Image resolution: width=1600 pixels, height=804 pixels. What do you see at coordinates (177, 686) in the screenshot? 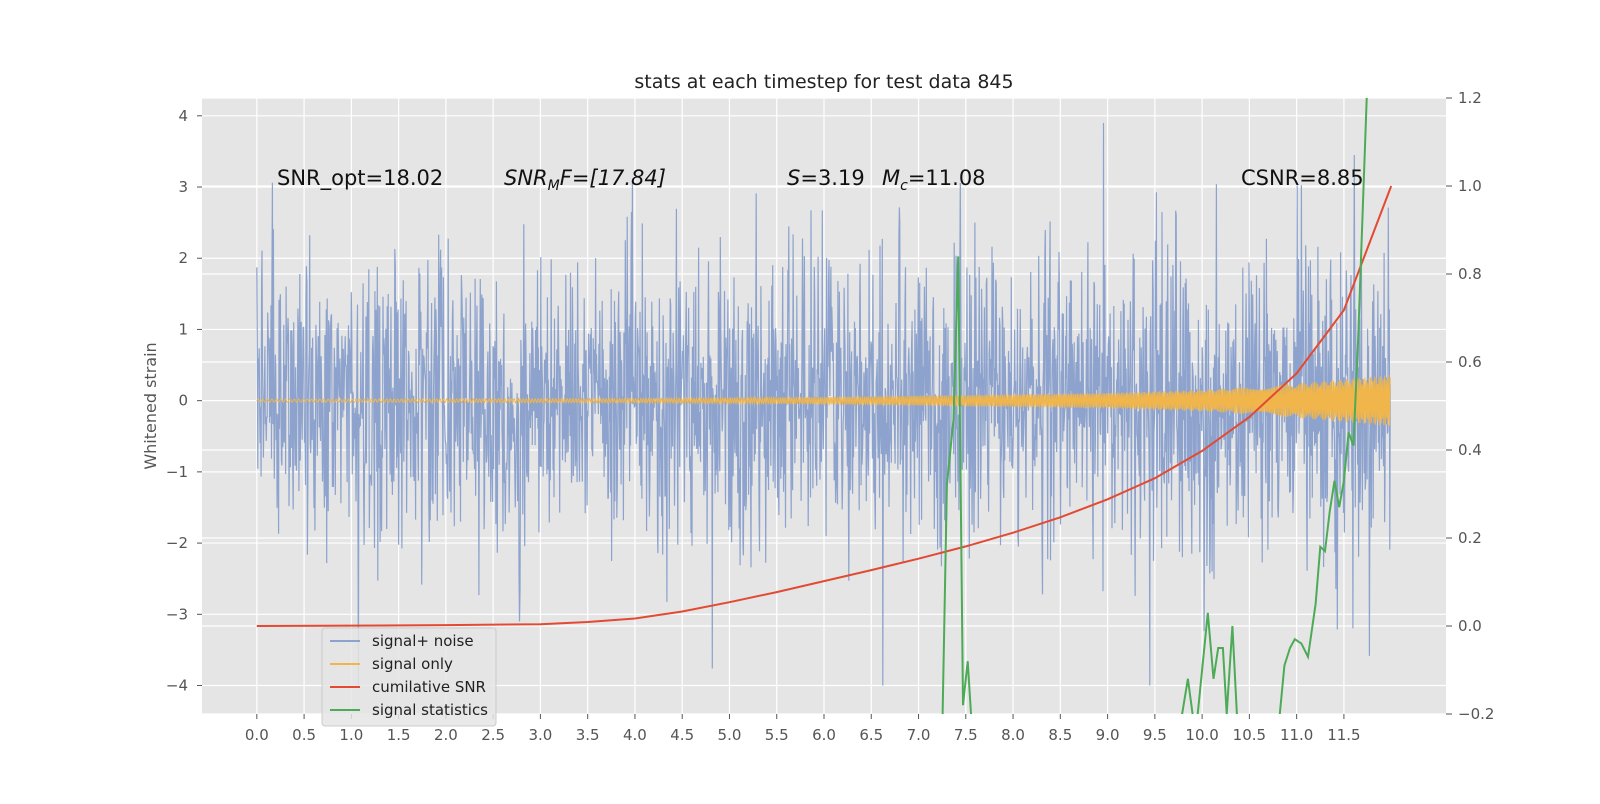
I see `y-tick-label-left: −4` at bounding box center [177, 686].